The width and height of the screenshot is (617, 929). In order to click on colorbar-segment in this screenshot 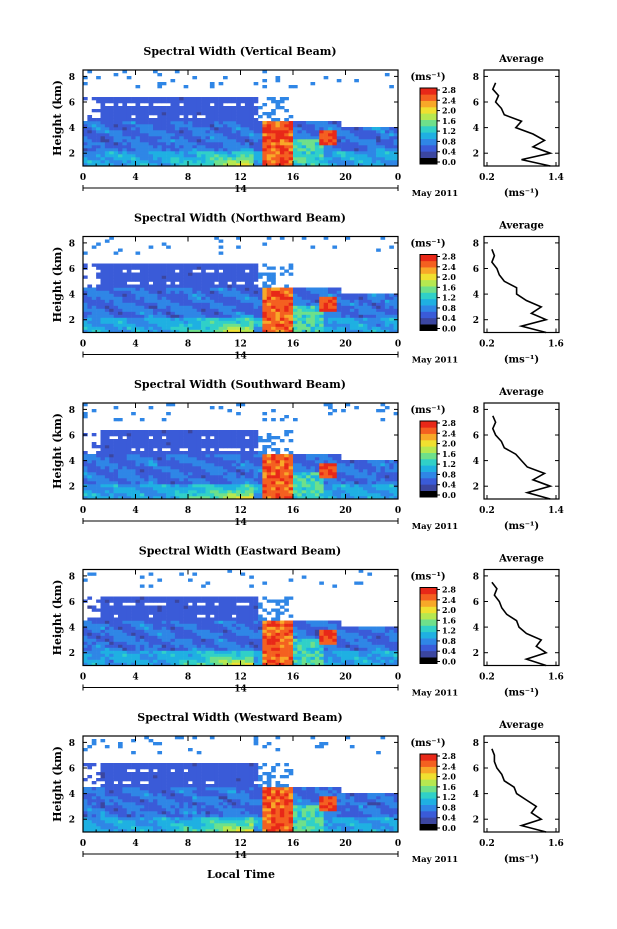, I will do `click(428, 437)`.